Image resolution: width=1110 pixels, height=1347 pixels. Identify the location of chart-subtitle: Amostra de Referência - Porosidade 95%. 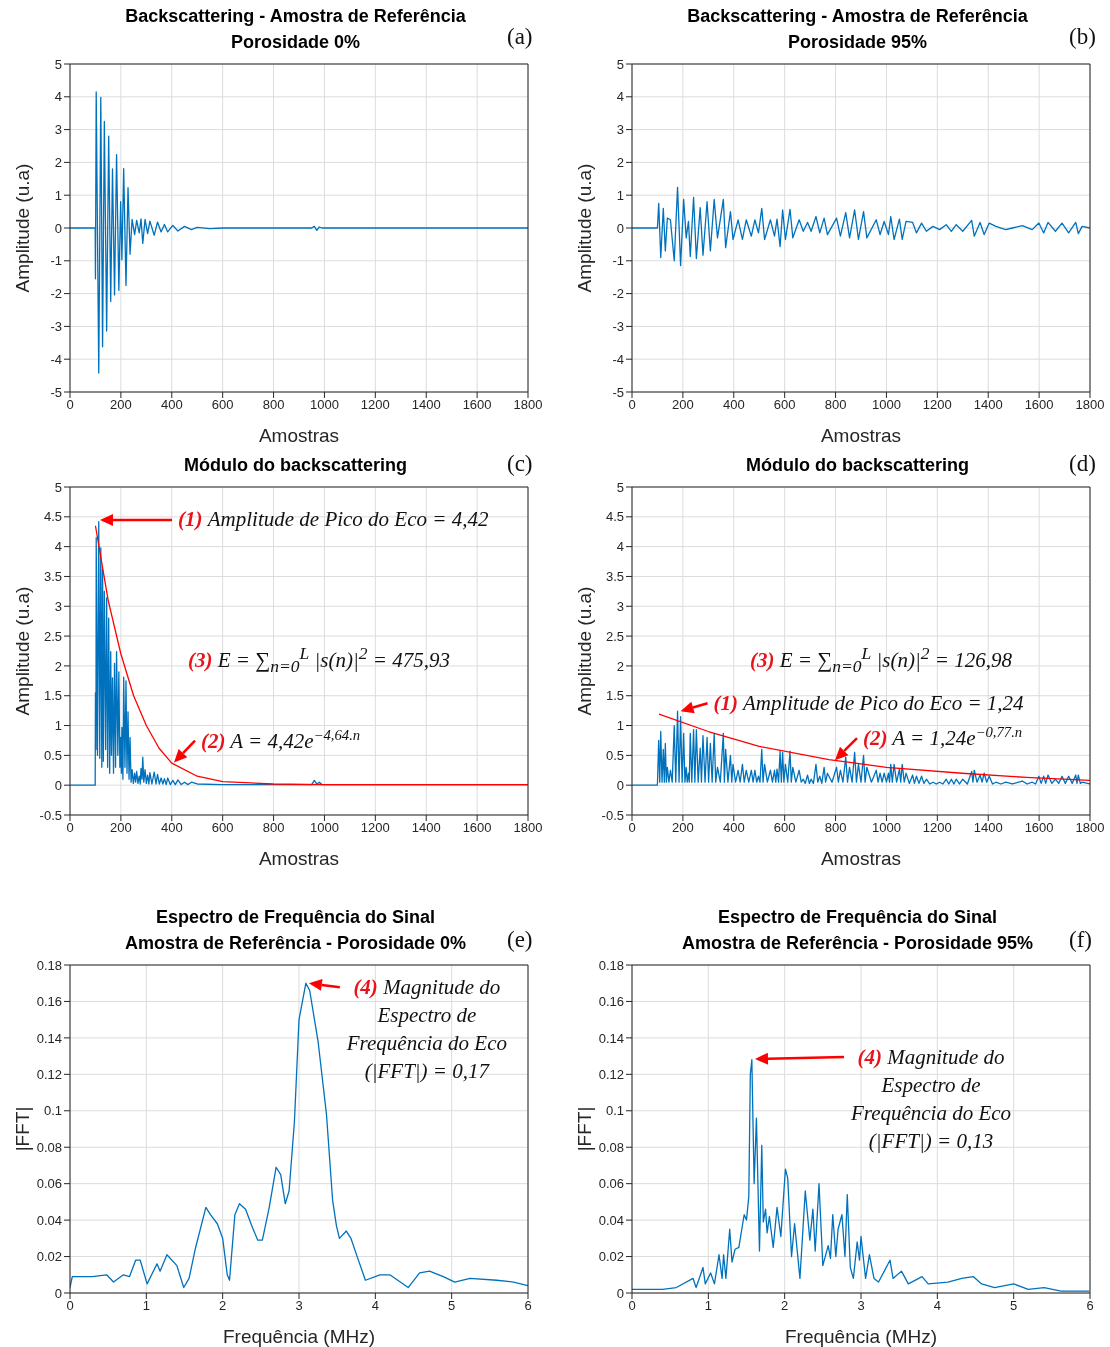
(857, 943).